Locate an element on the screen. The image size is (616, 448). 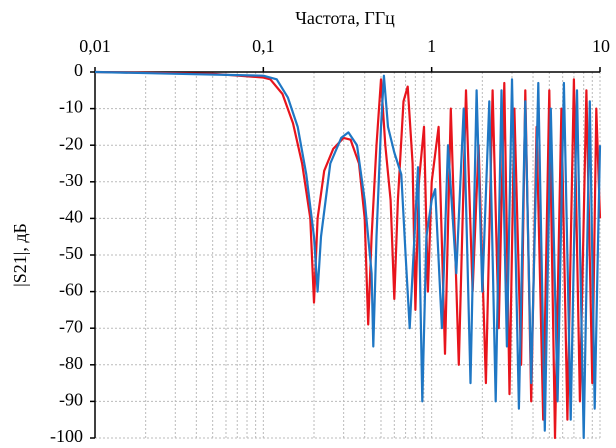
y-tick-label: -10 is located at coordinates (71, 107).